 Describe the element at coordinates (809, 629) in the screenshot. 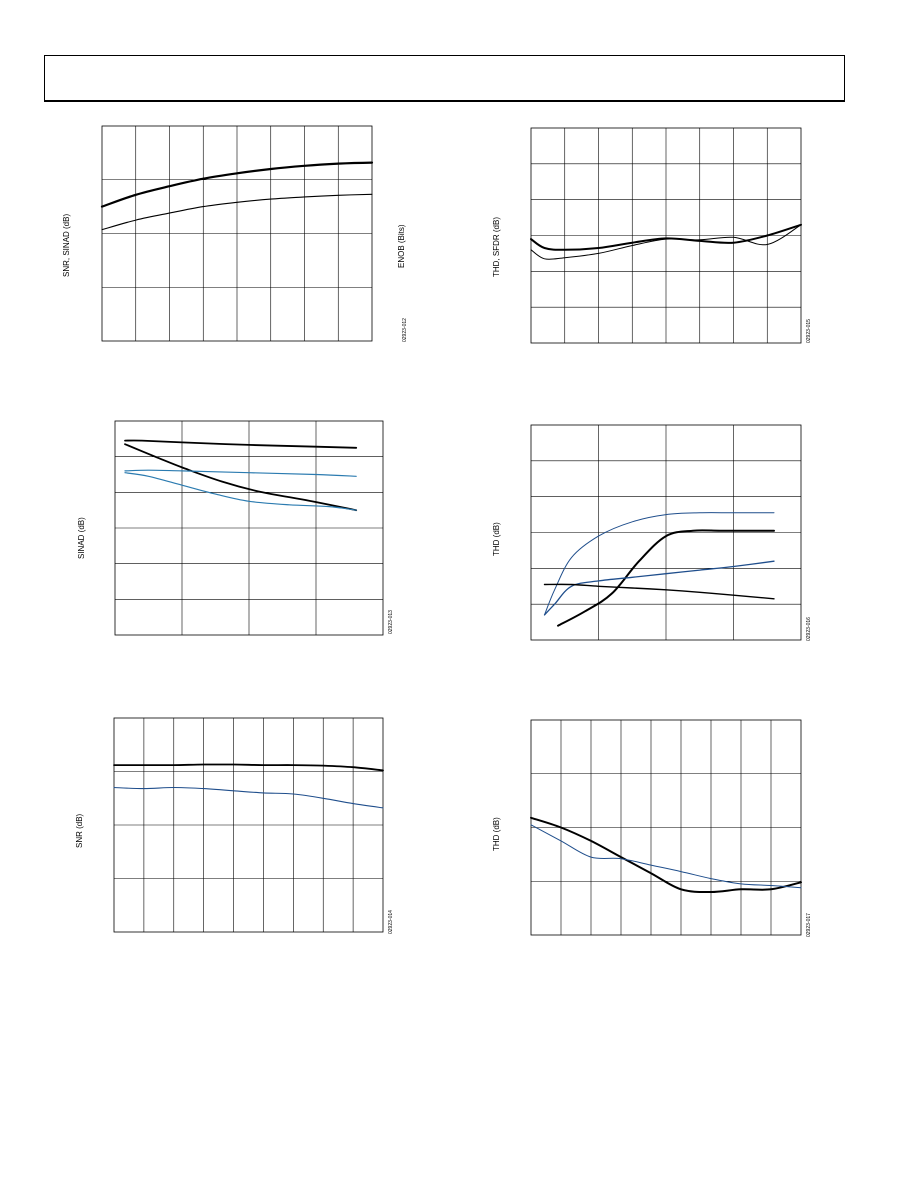

I see `figure-code: 02923-016` at that location.